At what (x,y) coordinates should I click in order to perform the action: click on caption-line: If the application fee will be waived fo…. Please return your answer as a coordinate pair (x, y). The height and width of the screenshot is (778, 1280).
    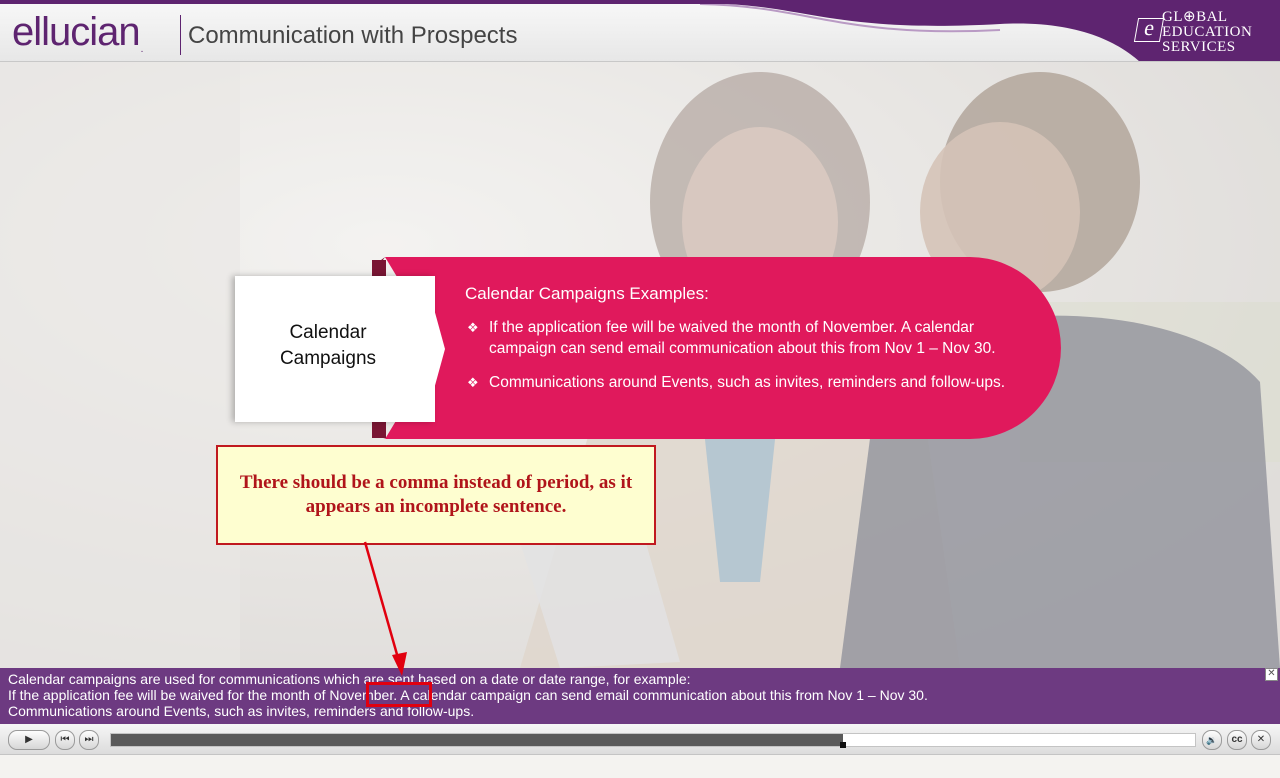
    Looking at the image, I should click on (468, 695).